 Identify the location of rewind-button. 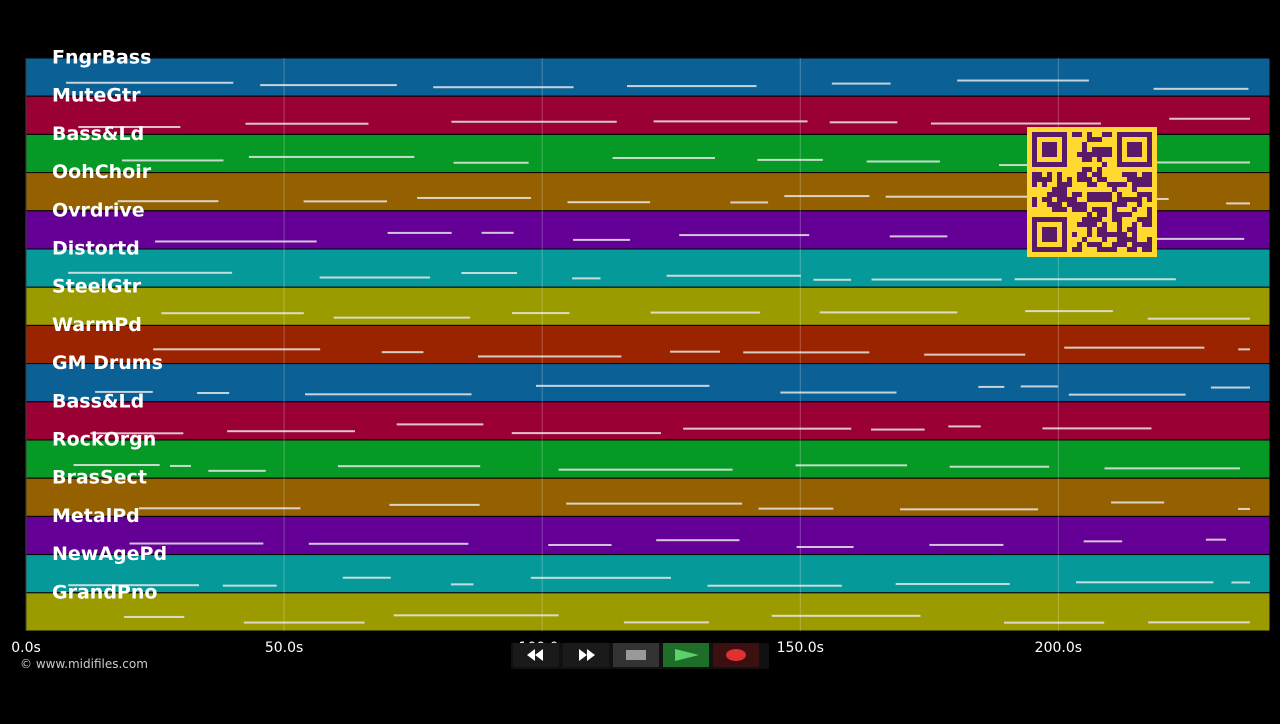
(536, 655).